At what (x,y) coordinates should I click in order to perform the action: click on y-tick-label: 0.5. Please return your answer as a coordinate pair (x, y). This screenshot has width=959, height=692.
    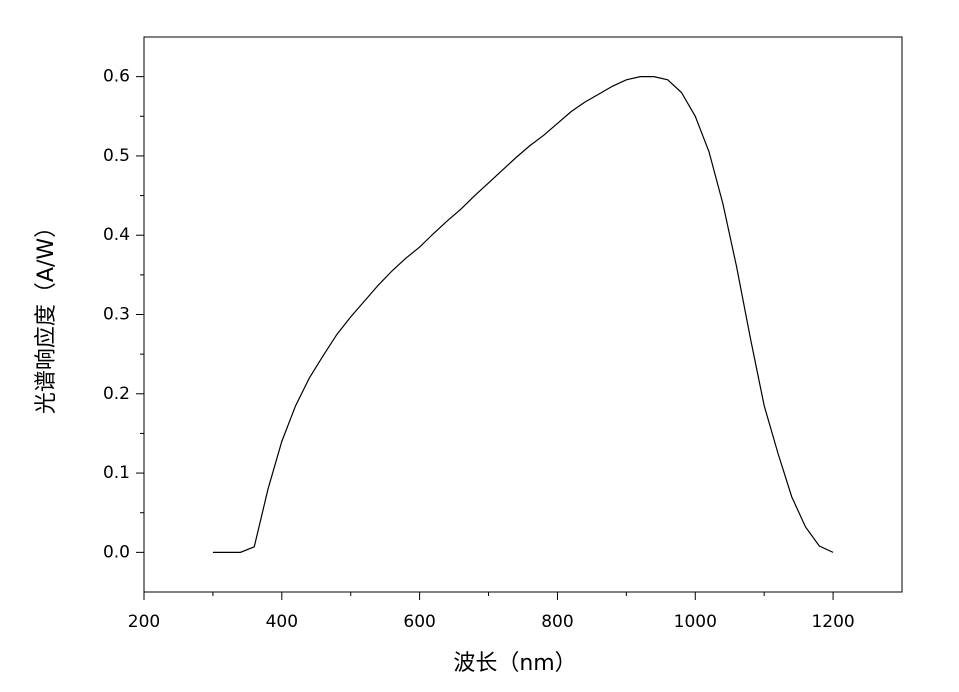
    Looking at the image, I should click on (116, 156).